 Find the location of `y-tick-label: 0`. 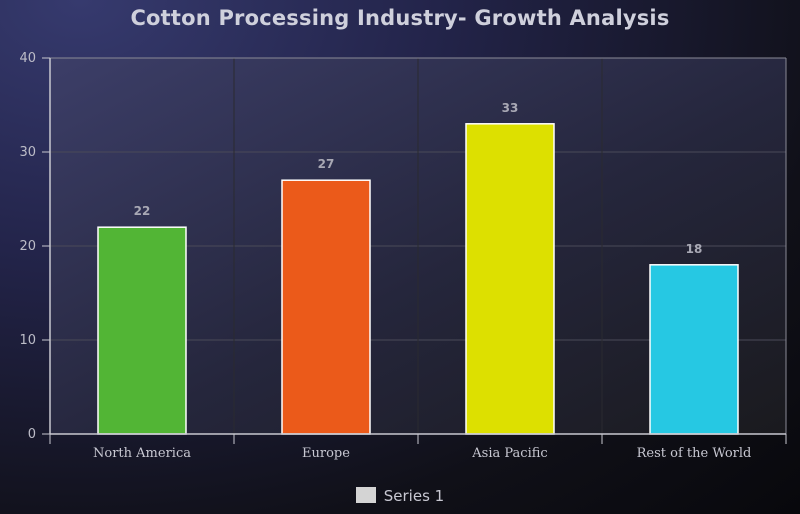

y-tick-label: 0 is located at coordinates (32, 434).